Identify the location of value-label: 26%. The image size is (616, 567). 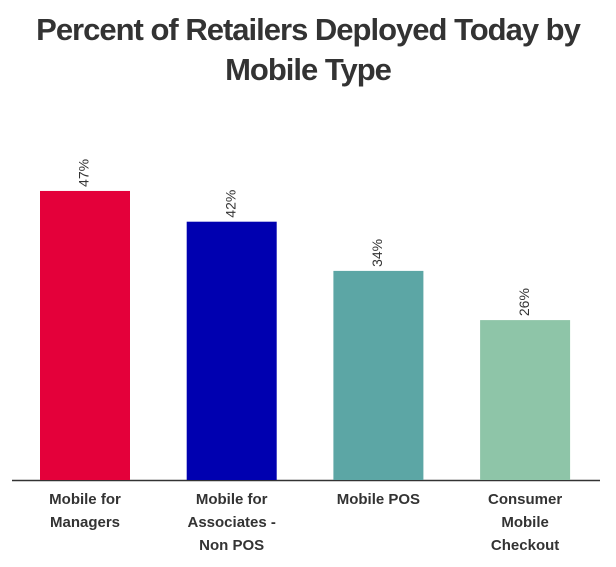
(524, 302).